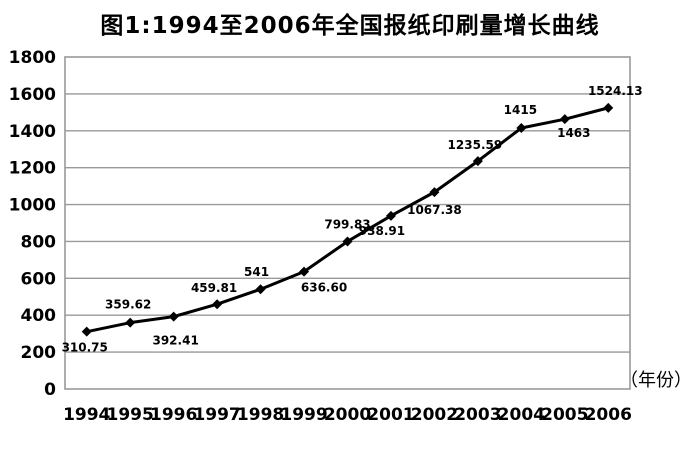 The width and height of the screenshot is (700, 462). I want to click on y-tick-label: 1600, so click(32, 95).